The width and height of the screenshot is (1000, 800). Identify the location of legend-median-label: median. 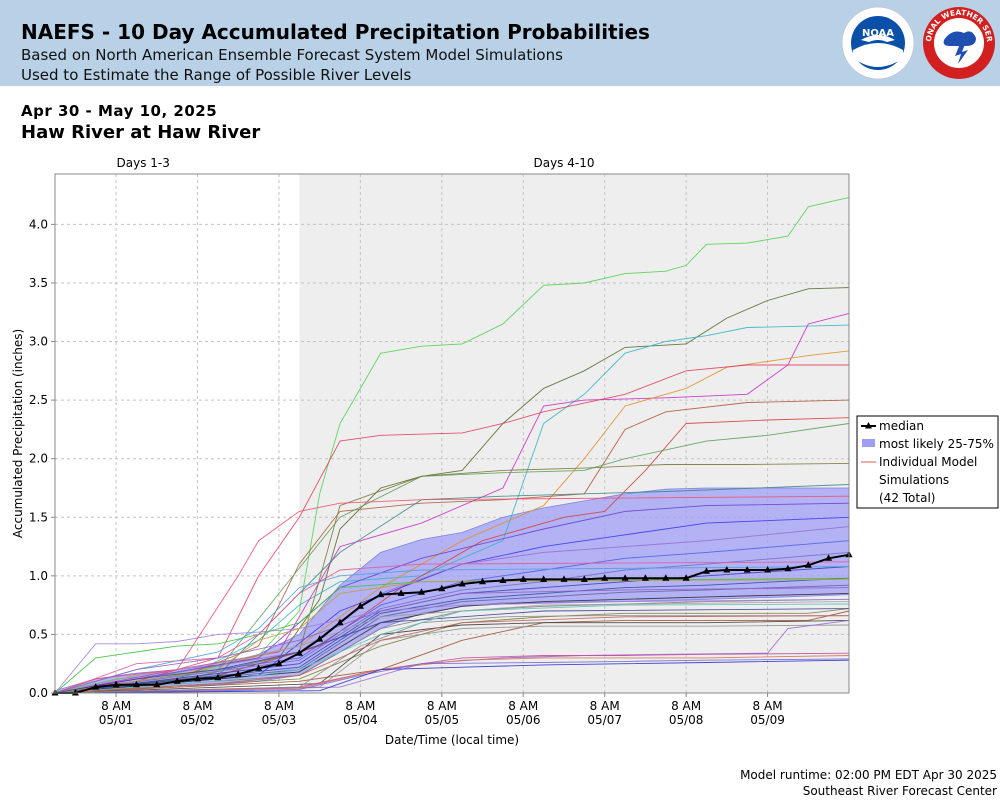
(901, 426).